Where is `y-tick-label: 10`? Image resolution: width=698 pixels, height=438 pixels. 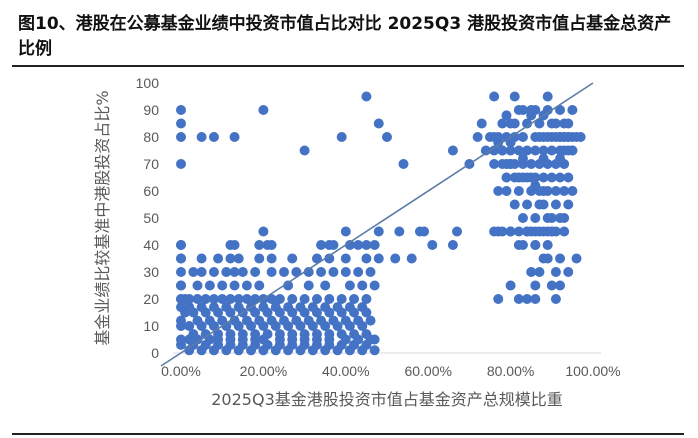
y-tick-label: 10 is located at coordinates (151, 326).